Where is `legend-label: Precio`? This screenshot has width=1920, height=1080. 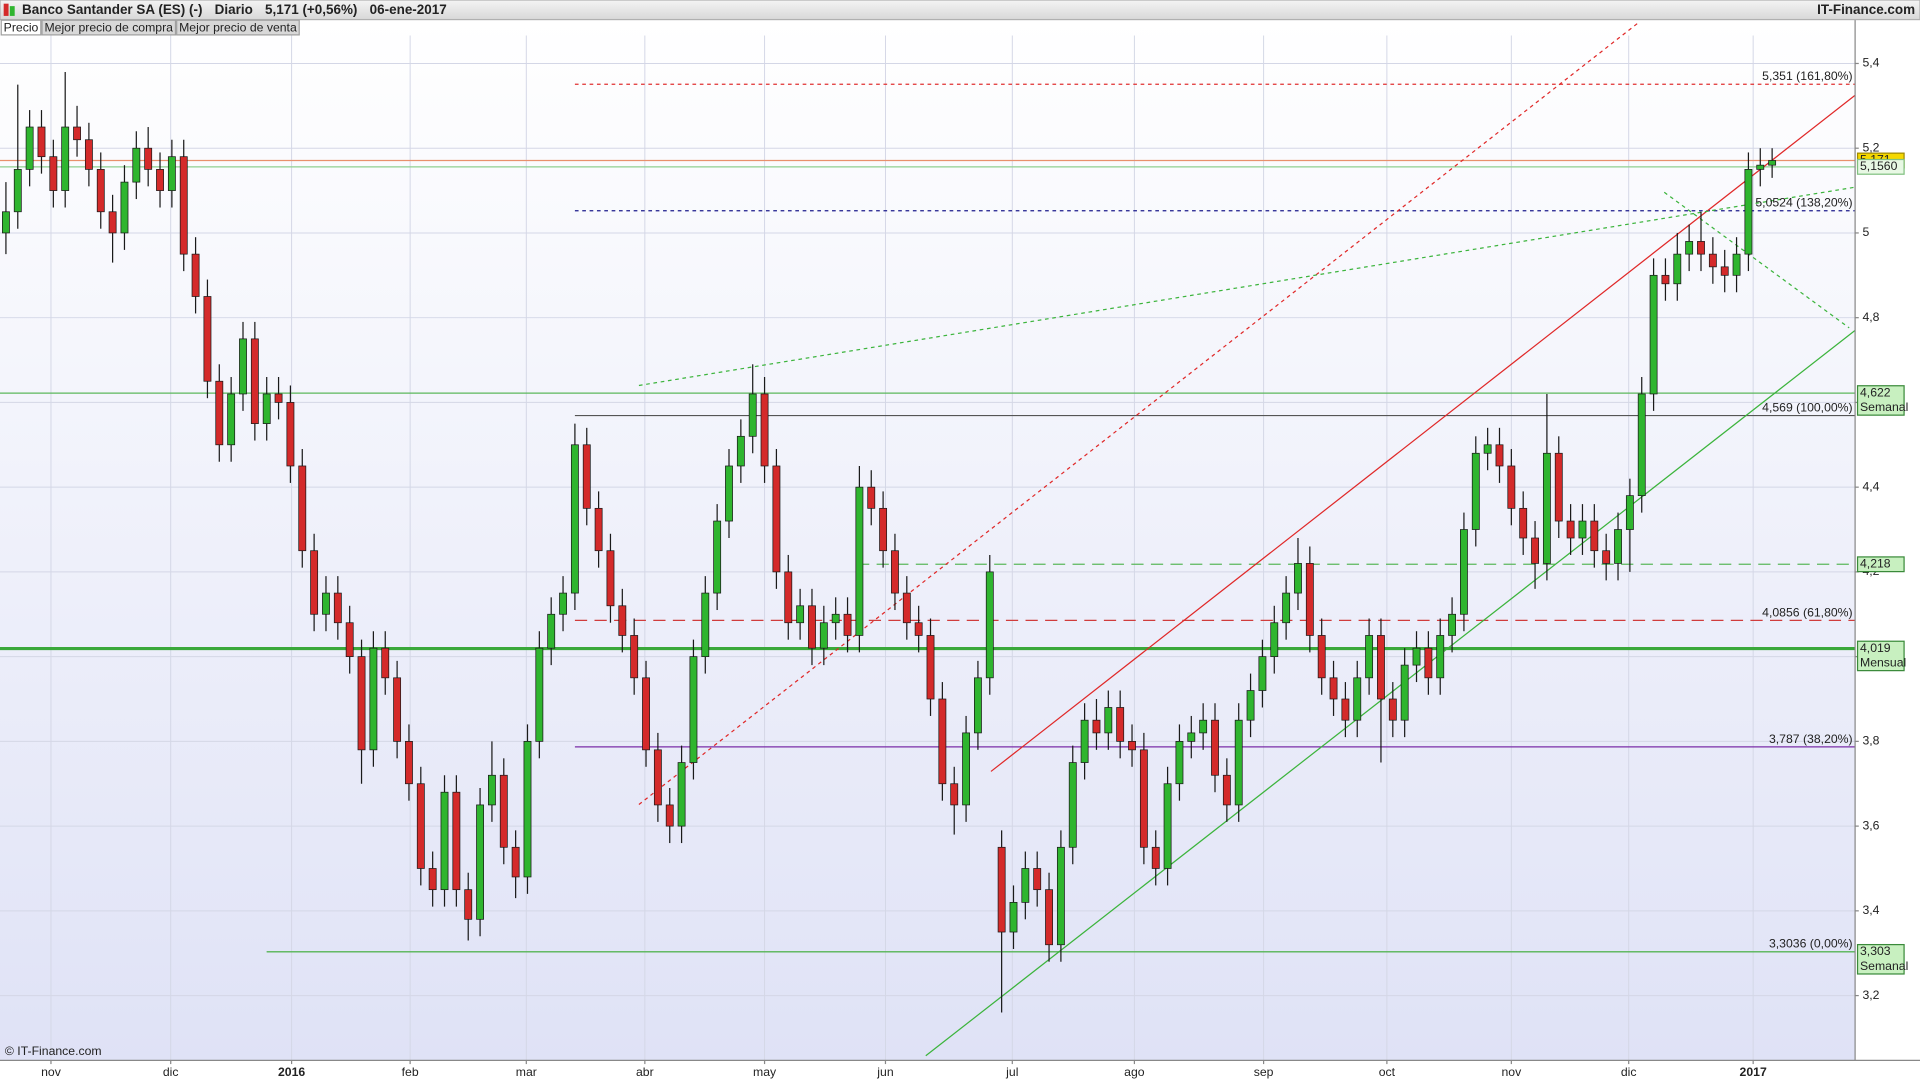
legend-label: Precio is located at coordinates (21, 27).